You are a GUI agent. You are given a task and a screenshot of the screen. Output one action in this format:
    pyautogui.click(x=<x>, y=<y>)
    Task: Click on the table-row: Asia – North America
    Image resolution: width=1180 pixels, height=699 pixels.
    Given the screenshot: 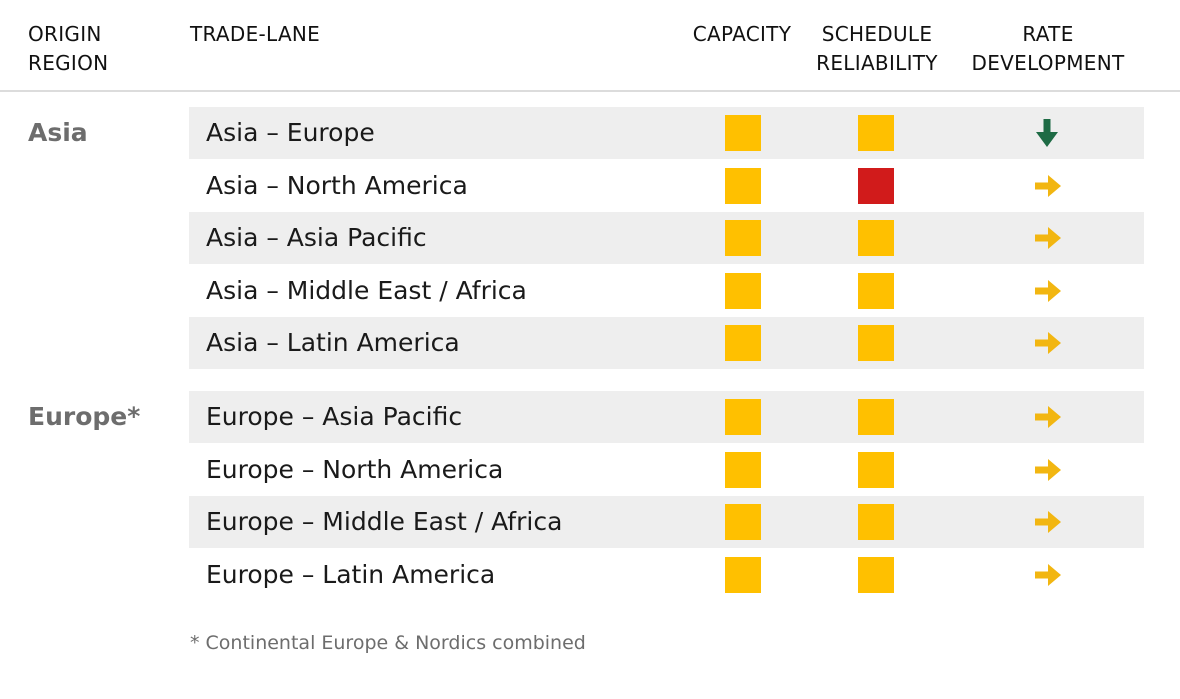 What is the action you would take?
    pyautogui.click(x=666, y=186)
    